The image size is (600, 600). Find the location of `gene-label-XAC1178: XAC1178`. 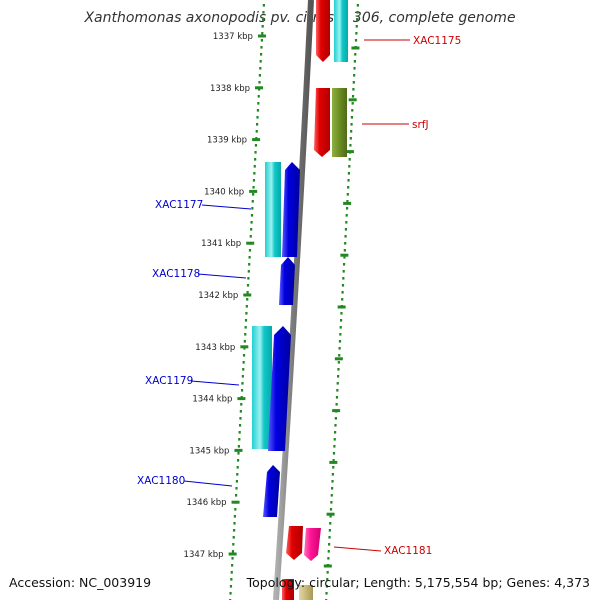

gene-label-XAC1178: XAC1178 is located at coordinates (176, 274).